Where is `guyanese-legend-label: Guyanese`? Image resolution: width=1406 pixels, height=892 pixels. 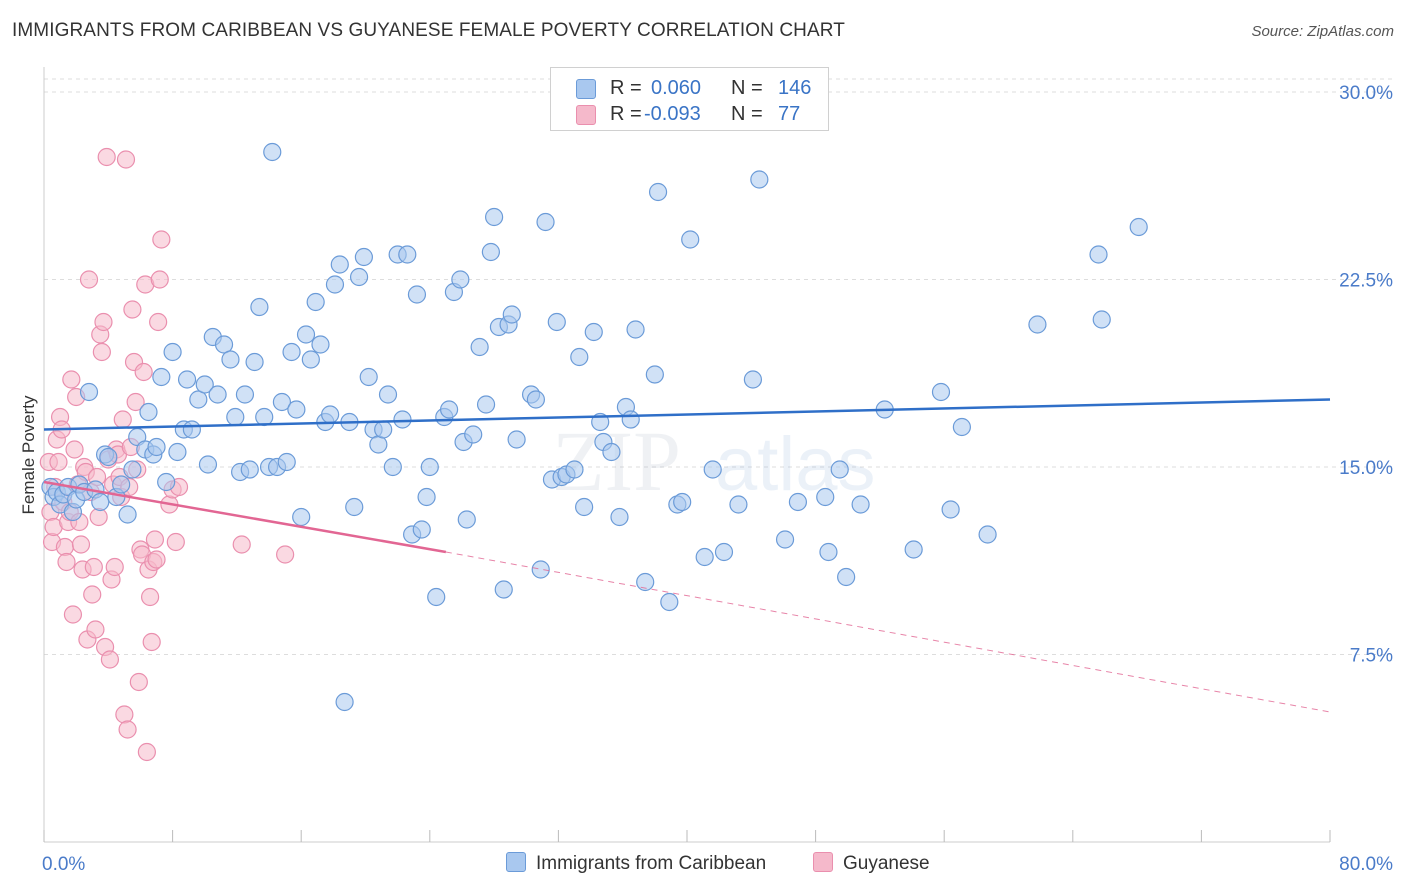
guyanese-legend-label: Guyanese is located at coordinates (886, 863).